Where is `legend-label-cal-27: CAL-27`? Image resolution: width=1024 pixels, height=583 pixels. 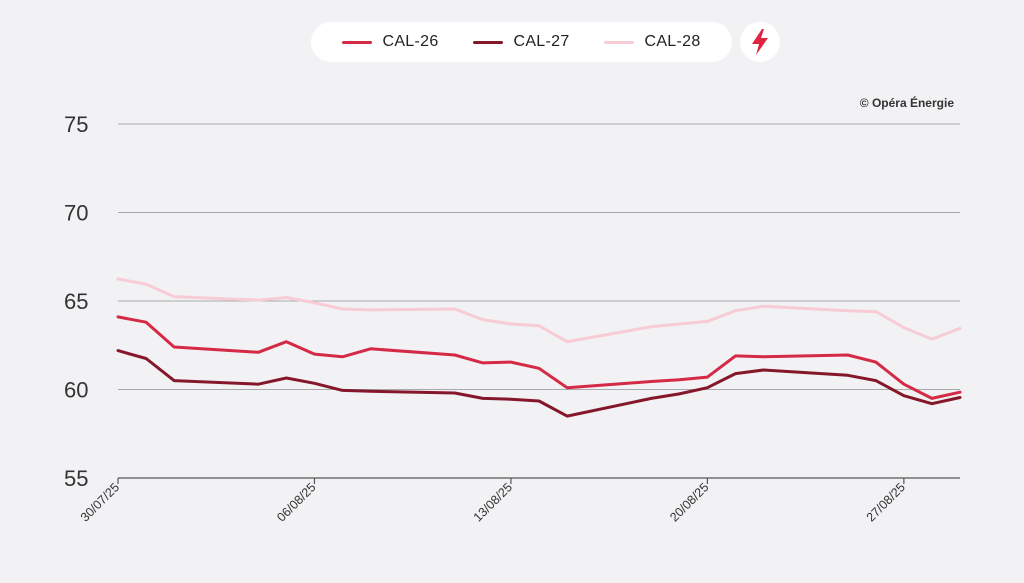
legend-label-cal-27: CAL-27 is located at coordinates (541, 41).